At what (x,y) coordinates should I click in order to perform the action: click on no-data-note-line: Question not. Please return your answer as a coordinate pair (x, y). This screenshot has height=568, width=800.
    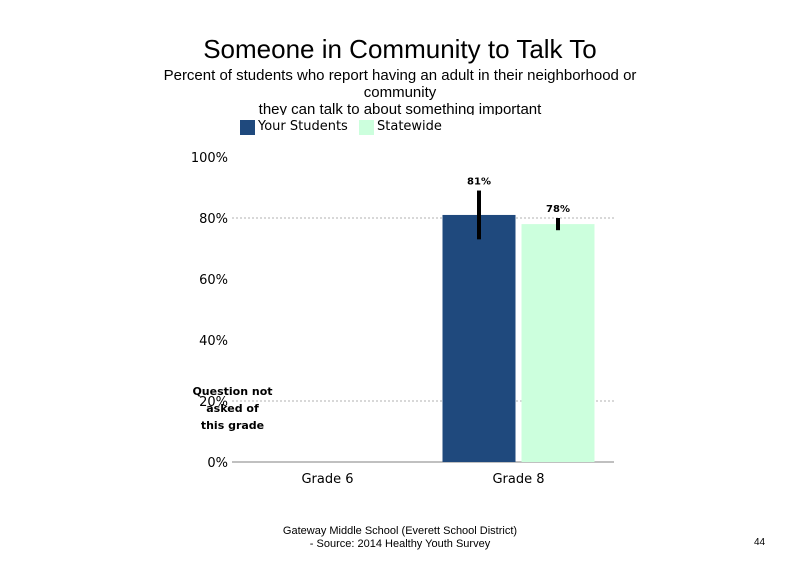
    Looking at the image, I should click on (232, 391).